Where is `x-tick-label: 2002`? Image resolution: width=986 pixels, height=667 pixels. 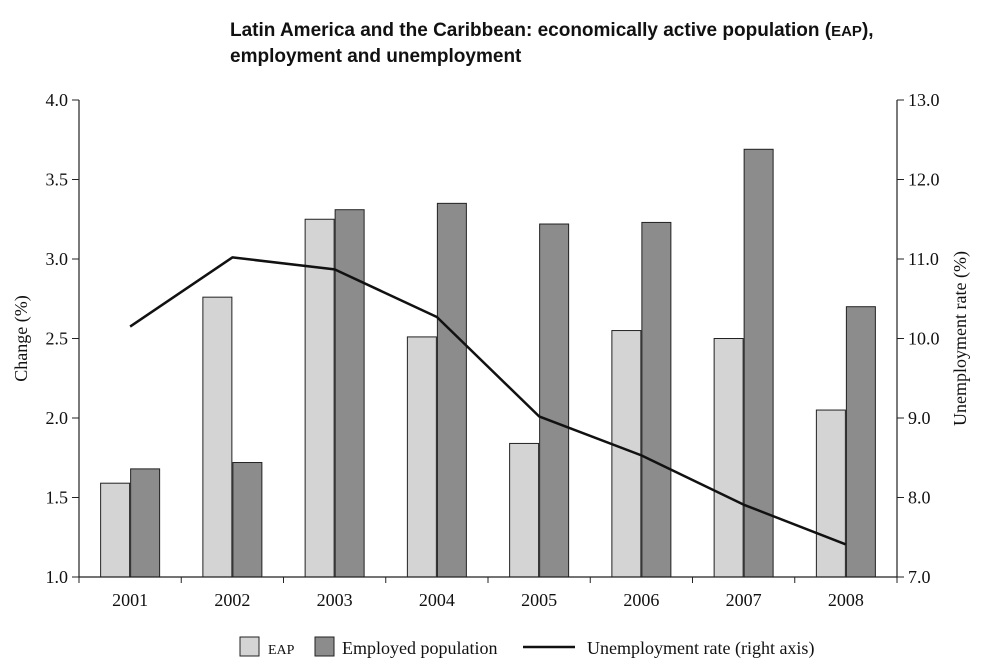
x-tick-label: 2002 is located at coordinates (232, 600).